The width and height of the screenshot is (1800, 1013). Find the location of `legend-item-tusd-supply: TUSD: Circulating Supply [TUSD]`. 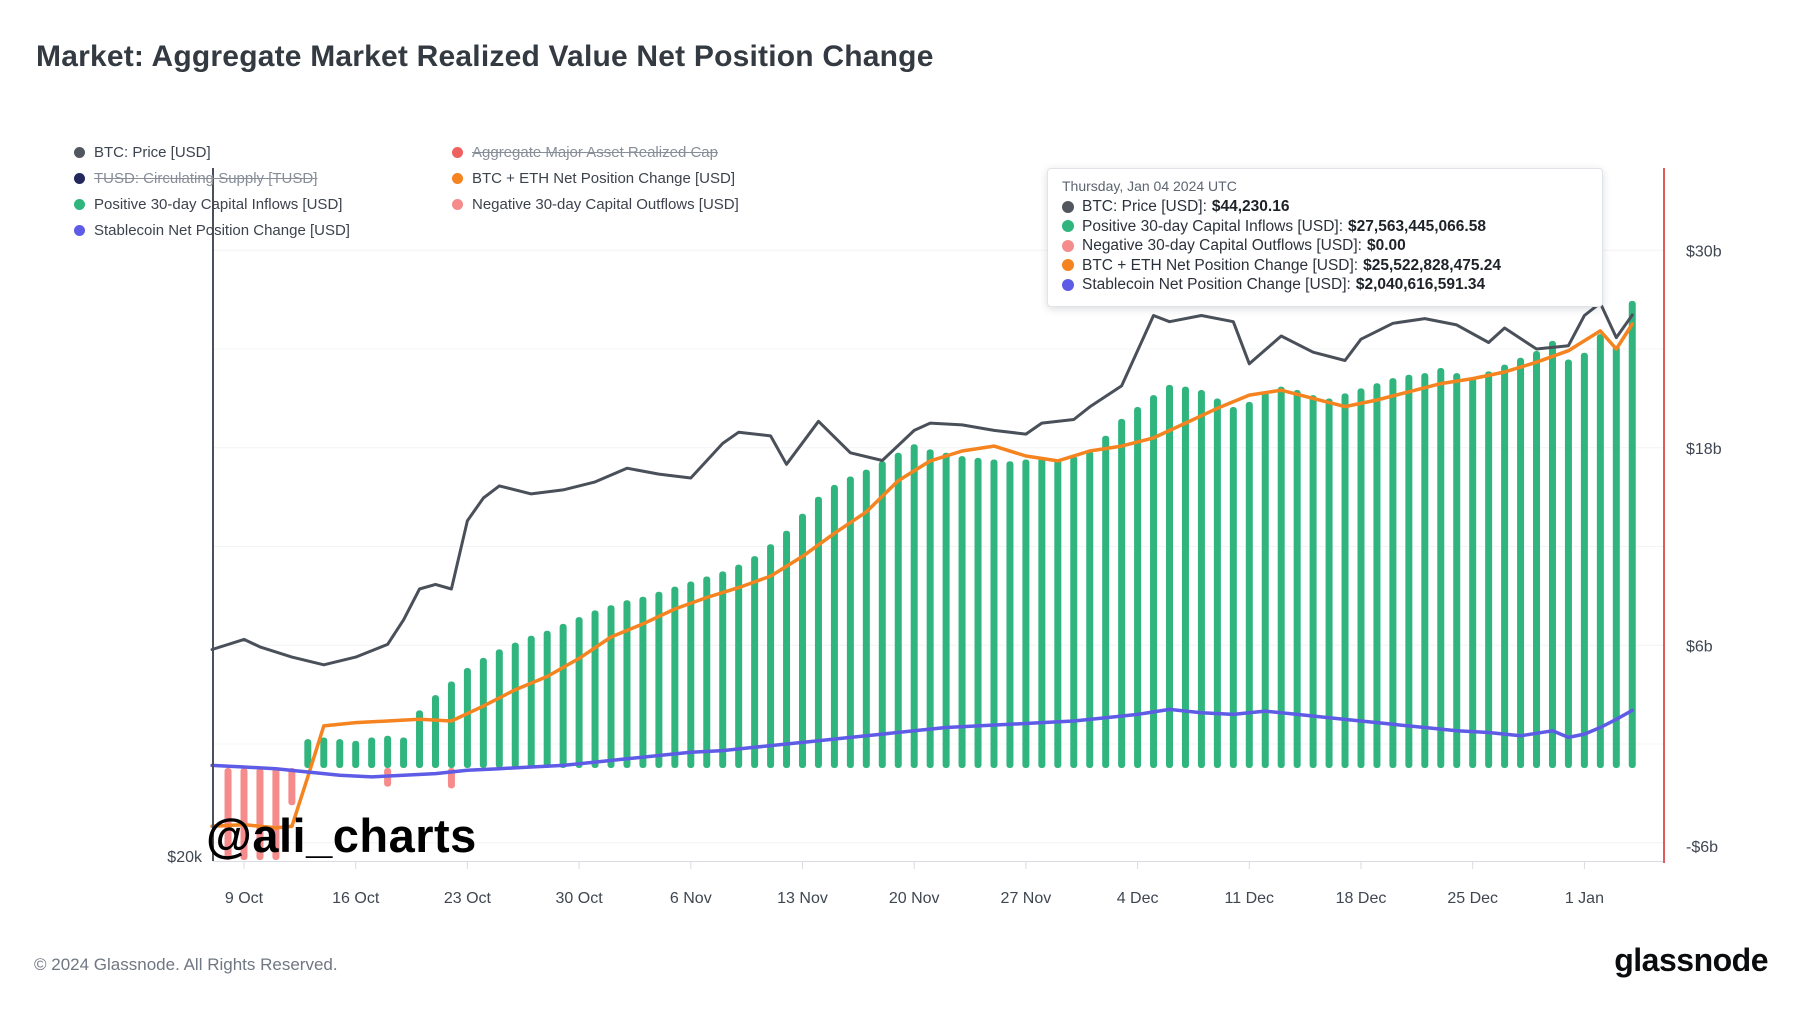

legend-item-tusd-supply: TUSD: Circulating Supply [TUSD] is located at coordinates (212, 178).